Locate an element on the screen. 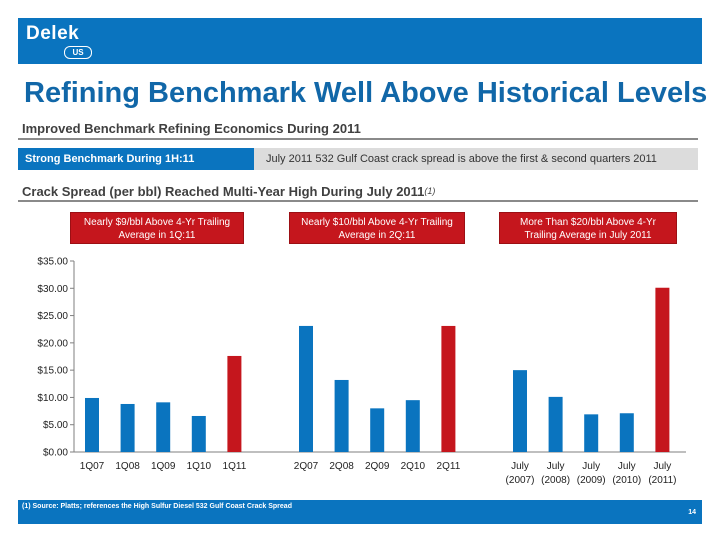 The height and width of the screenshot is (540, 720). y-tick-label: $5.00 is located at coordinates (55, 425).